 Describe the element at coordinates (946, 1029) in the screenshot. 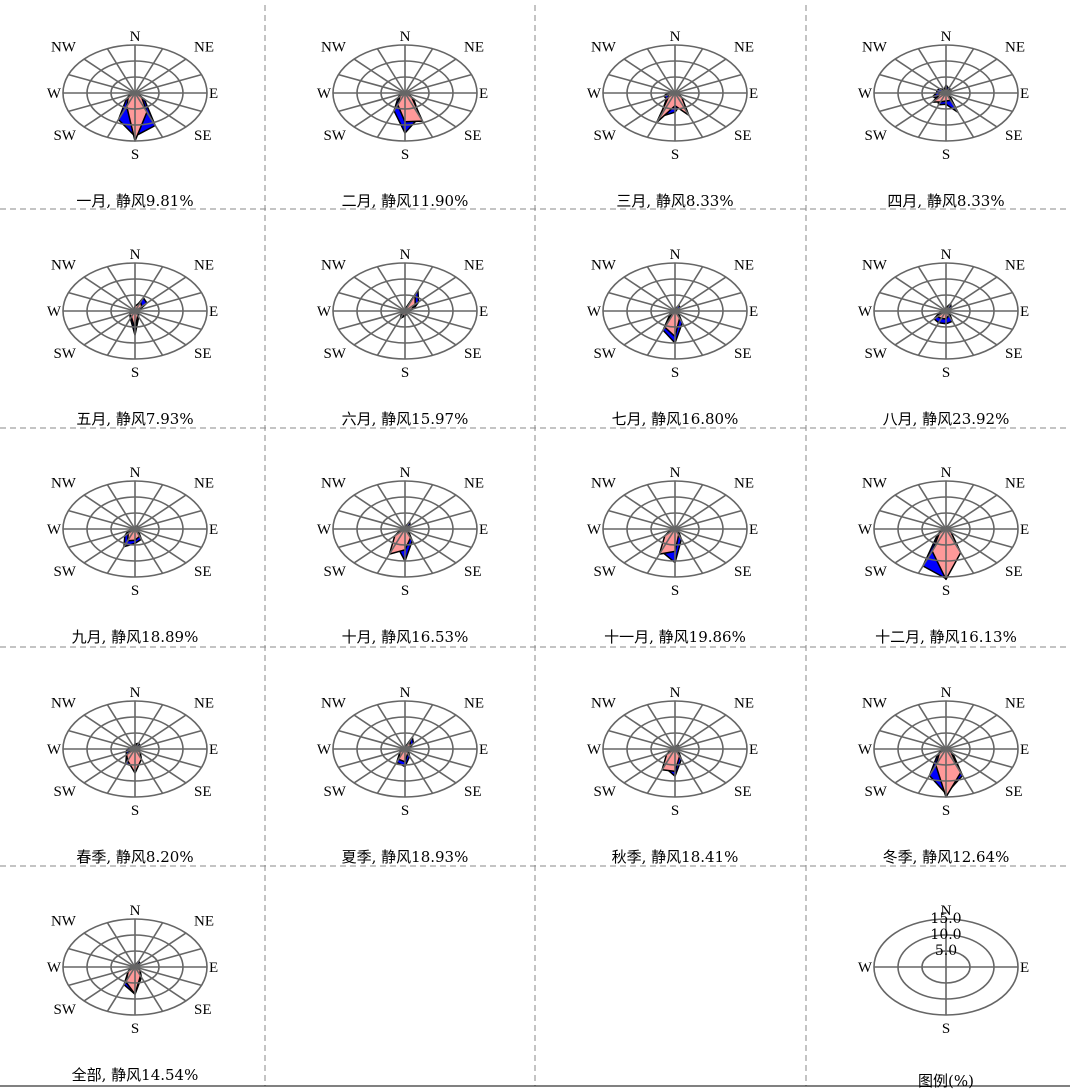

I see `legend-direction-label: S` at that location.